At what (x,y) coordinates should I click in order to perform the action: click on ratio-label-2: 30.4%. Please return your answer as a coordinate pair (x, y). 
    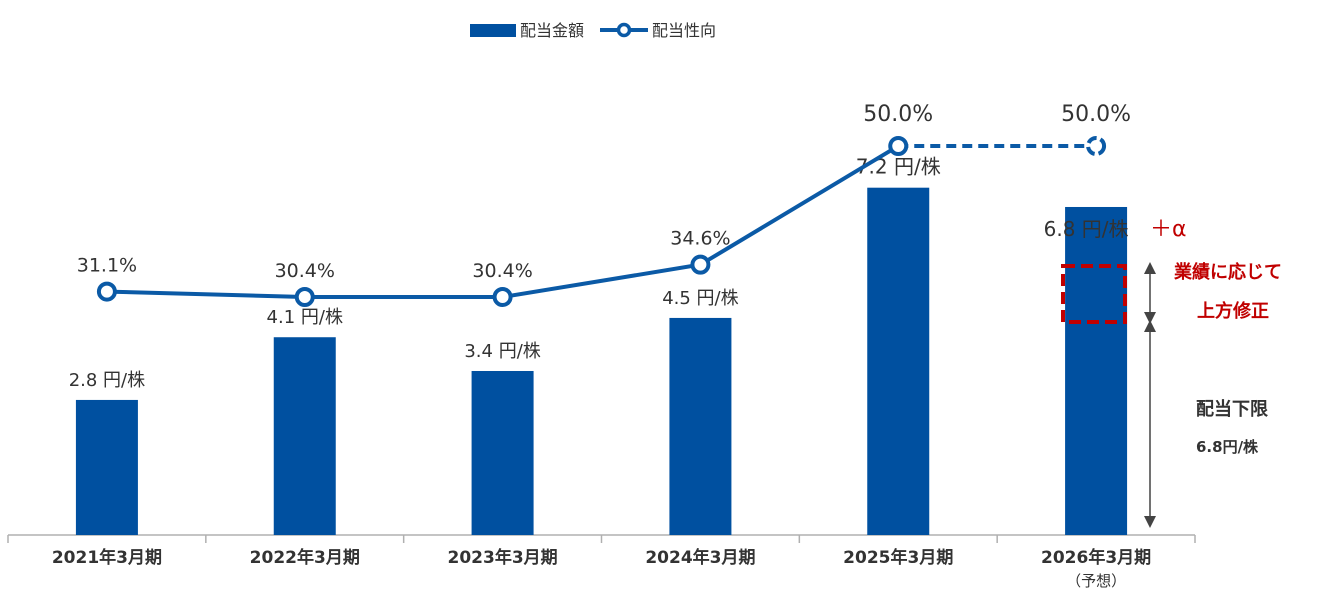
    Looking at the image, I should click on (305, 271).